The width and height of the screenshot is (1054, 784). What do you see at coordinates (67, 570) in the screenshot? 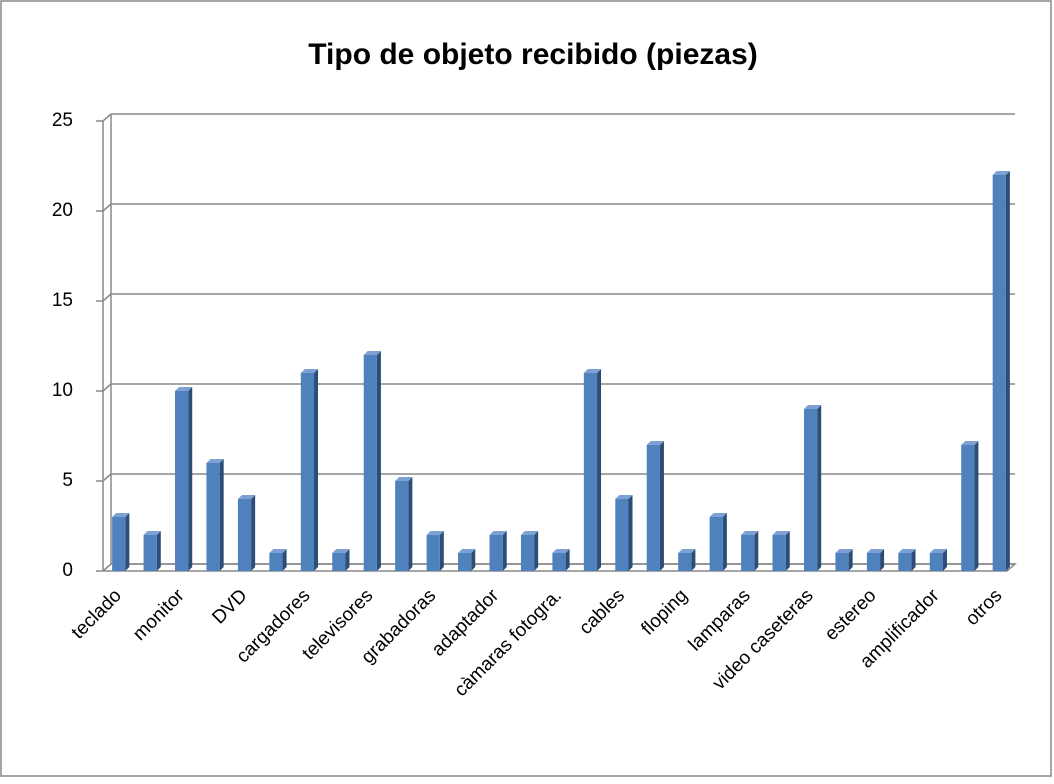
I see `y-tick-label: 0` at bounding box center [67, 570].